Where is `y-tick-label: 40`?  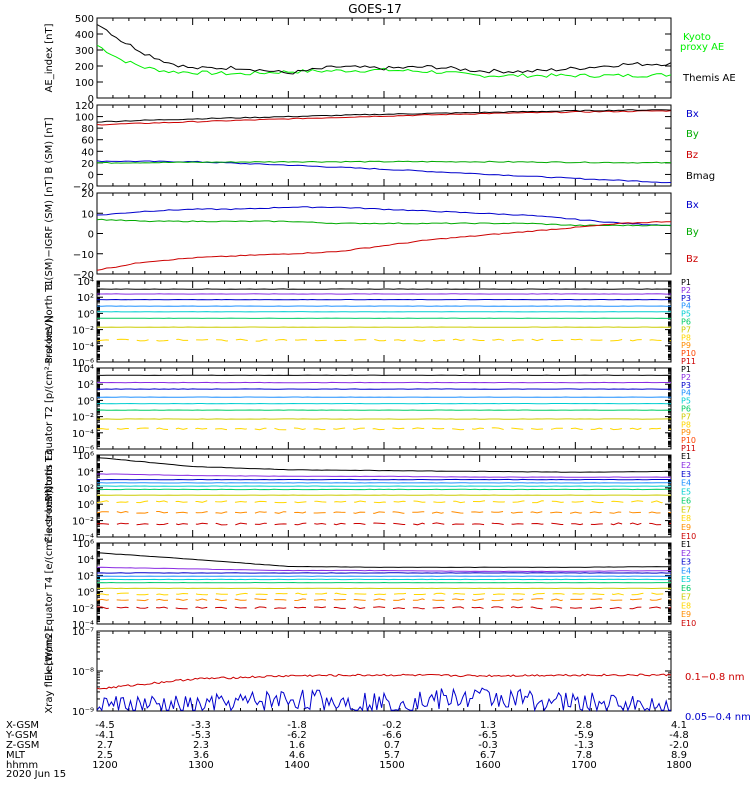 y-tick-label: 40 is located at coordinates (87, 152).